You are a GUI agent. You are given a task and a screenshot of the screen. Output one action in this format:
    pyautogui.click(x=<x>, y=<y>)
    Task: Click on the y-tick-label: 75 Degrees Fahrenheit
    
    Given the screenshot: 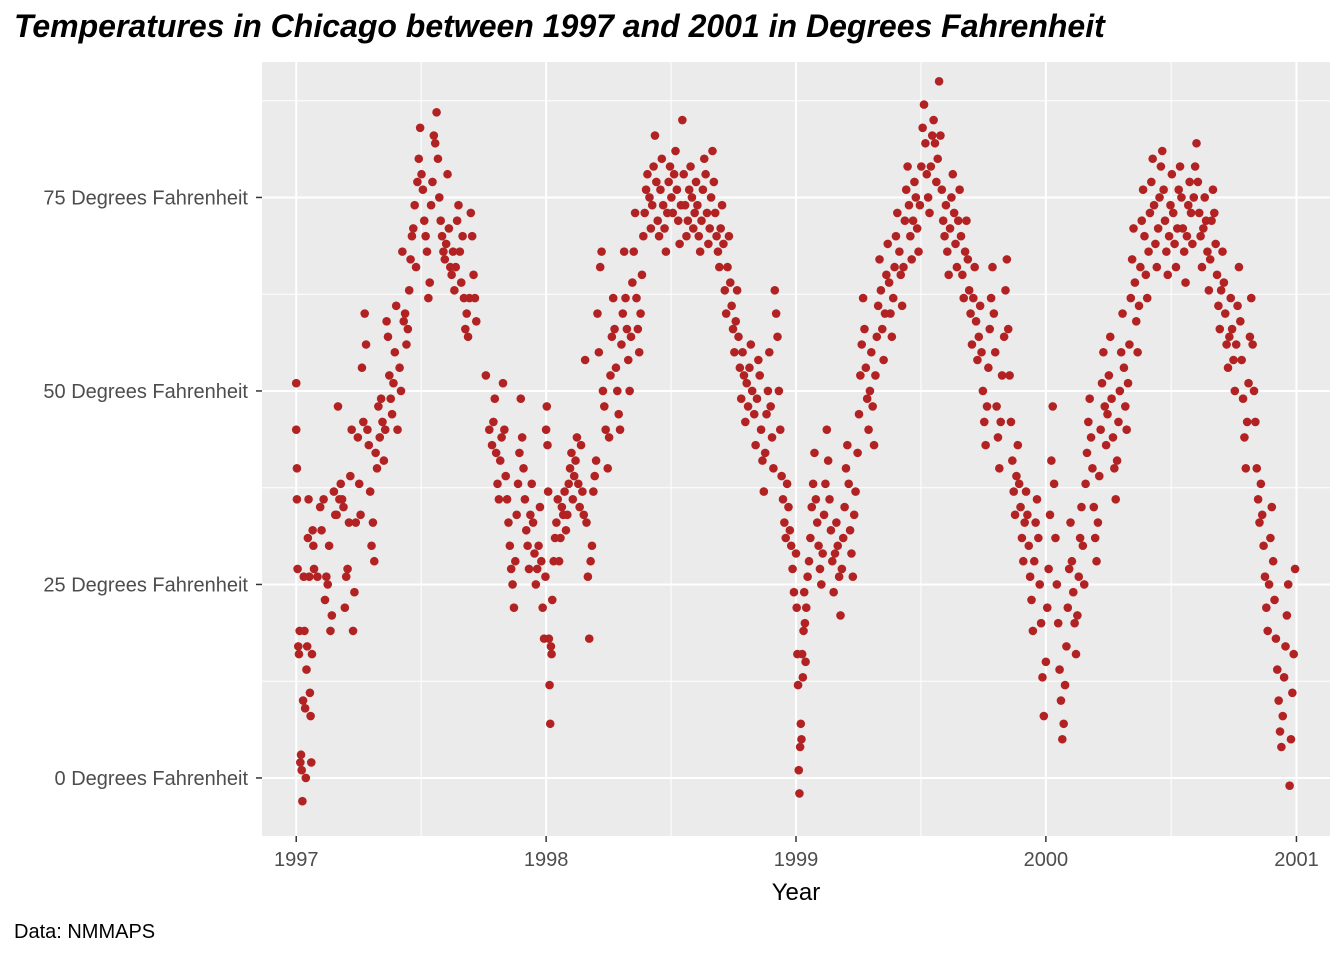 What is the action you would take?
    pyautogui.click(x=145, y=198)
    